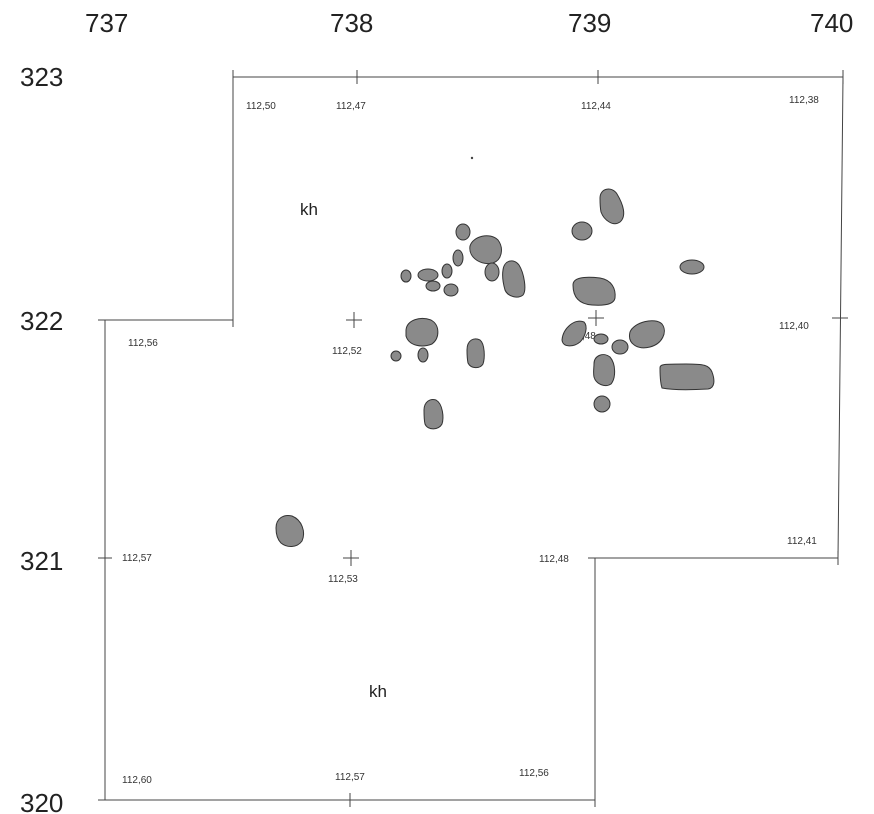 The image size is (874, 814). Describe the element at coordinates (343, 579) in the screenshot. I see `elevation-label: 112,53` at that location.